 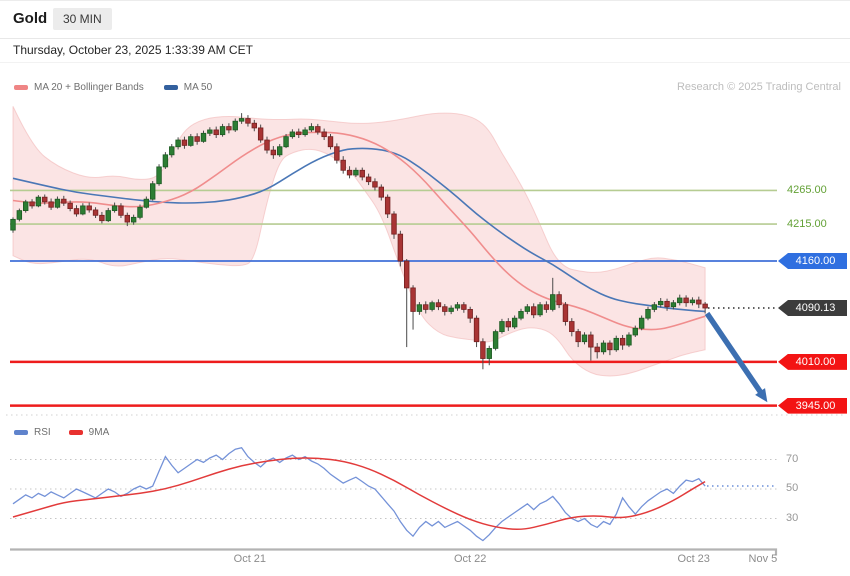 I want to click on x-axis-date-label: Oct 22, so click(x=470, y=559).